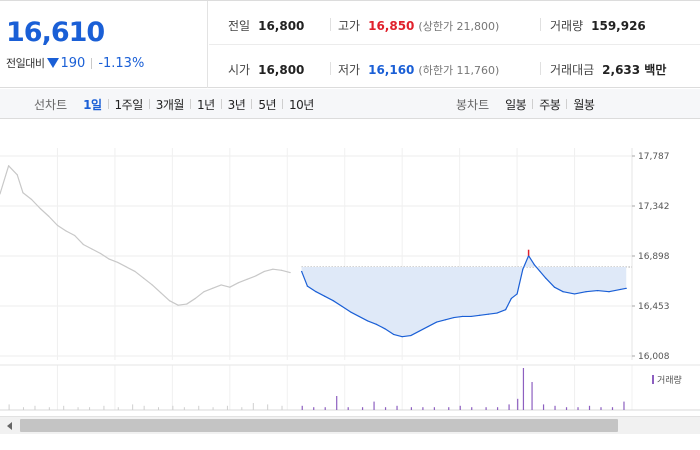 Image resolution: width=700 pixels, height=450 pixels. Describe the element at coordinates (459, 26) in the screenshot. I see `upper-limit: (상한가 21,800)` at that location.